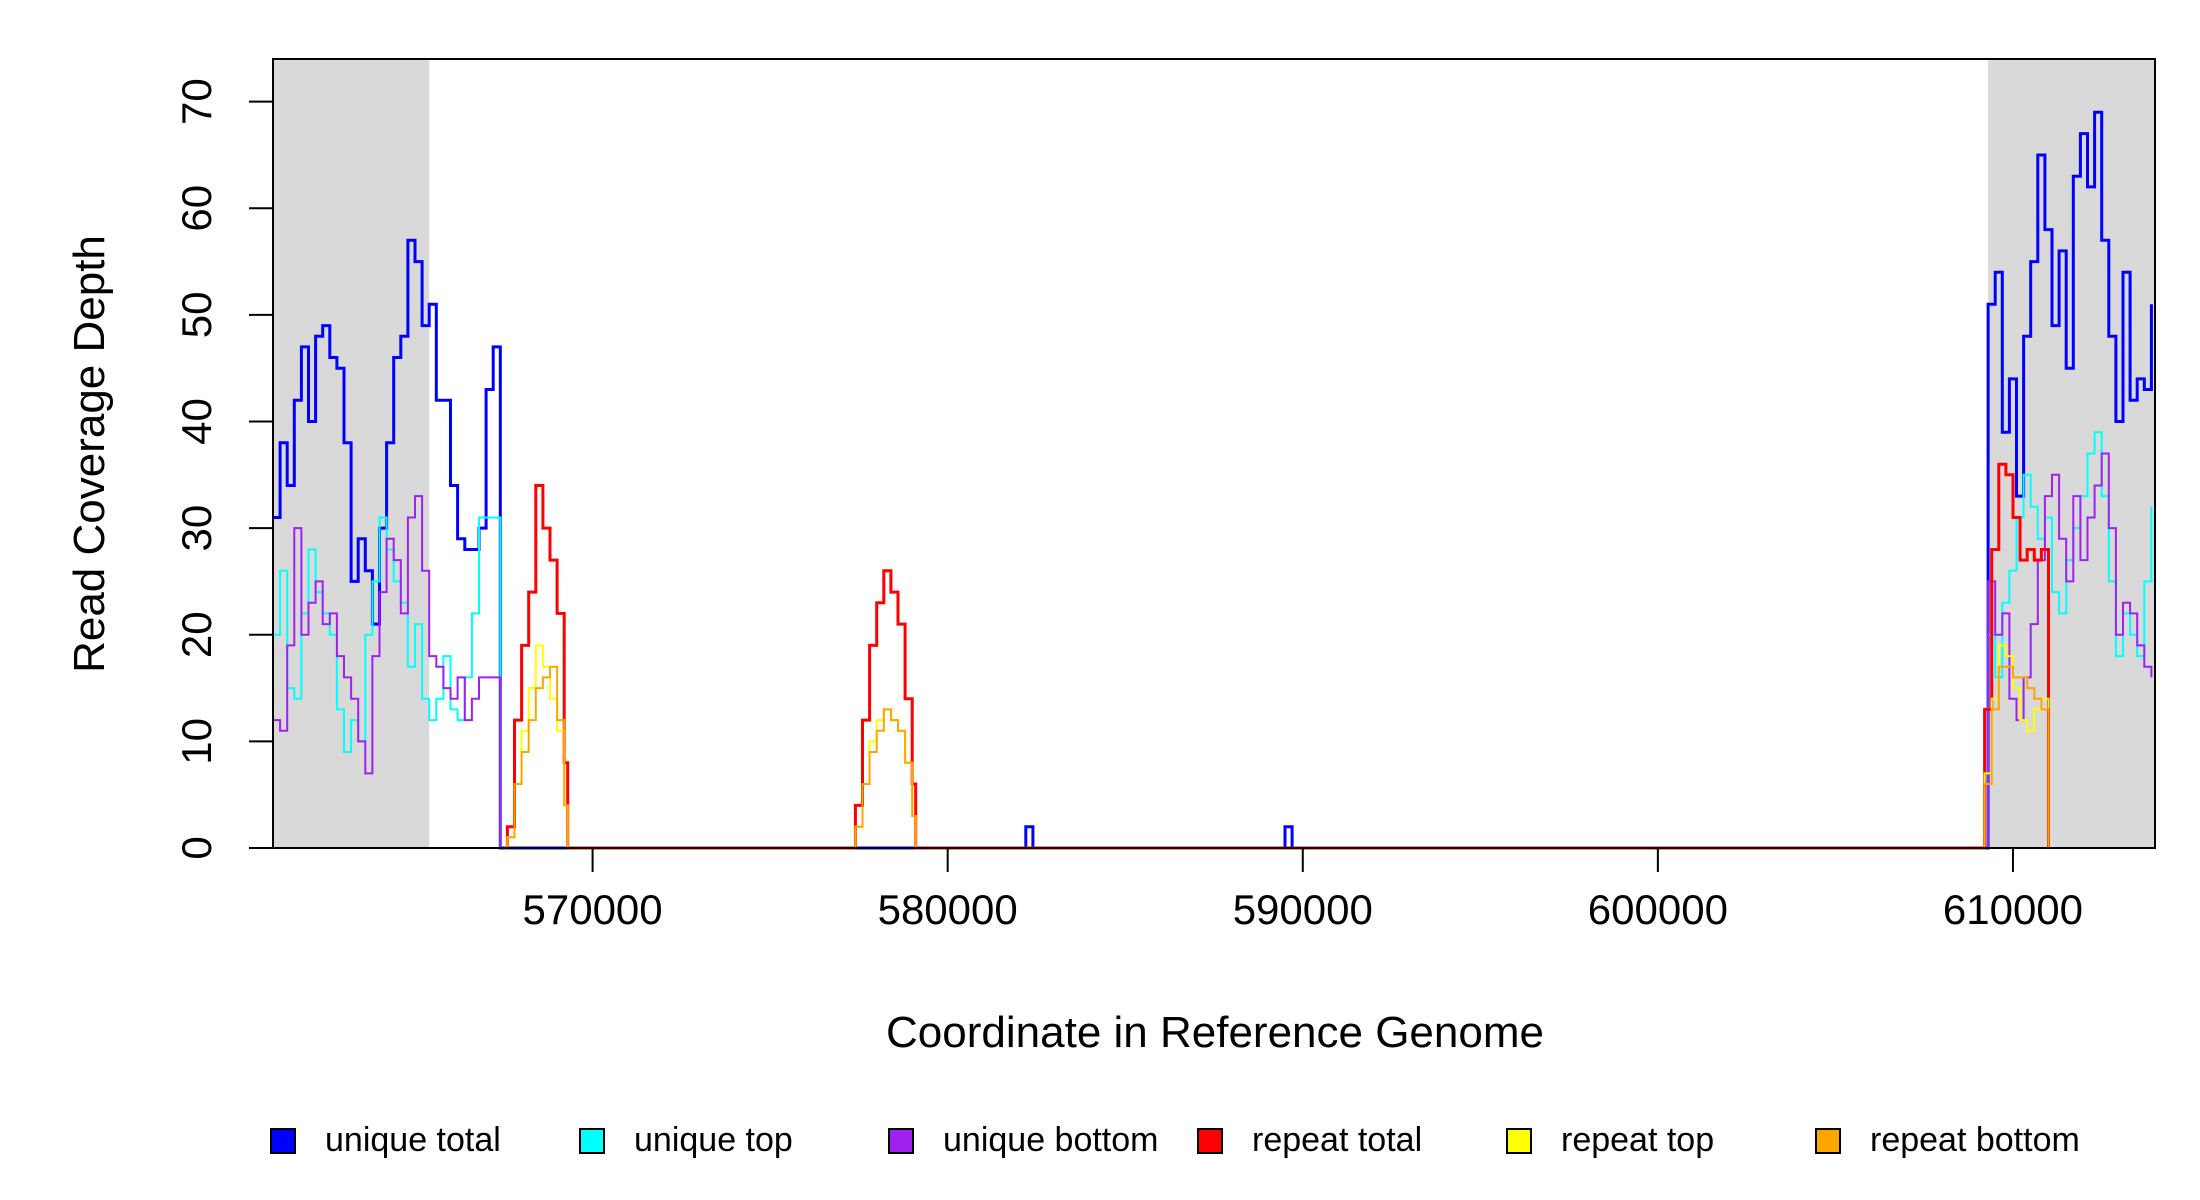  I want to click on x-tick-label-2: 590000, so click(1303, 909).